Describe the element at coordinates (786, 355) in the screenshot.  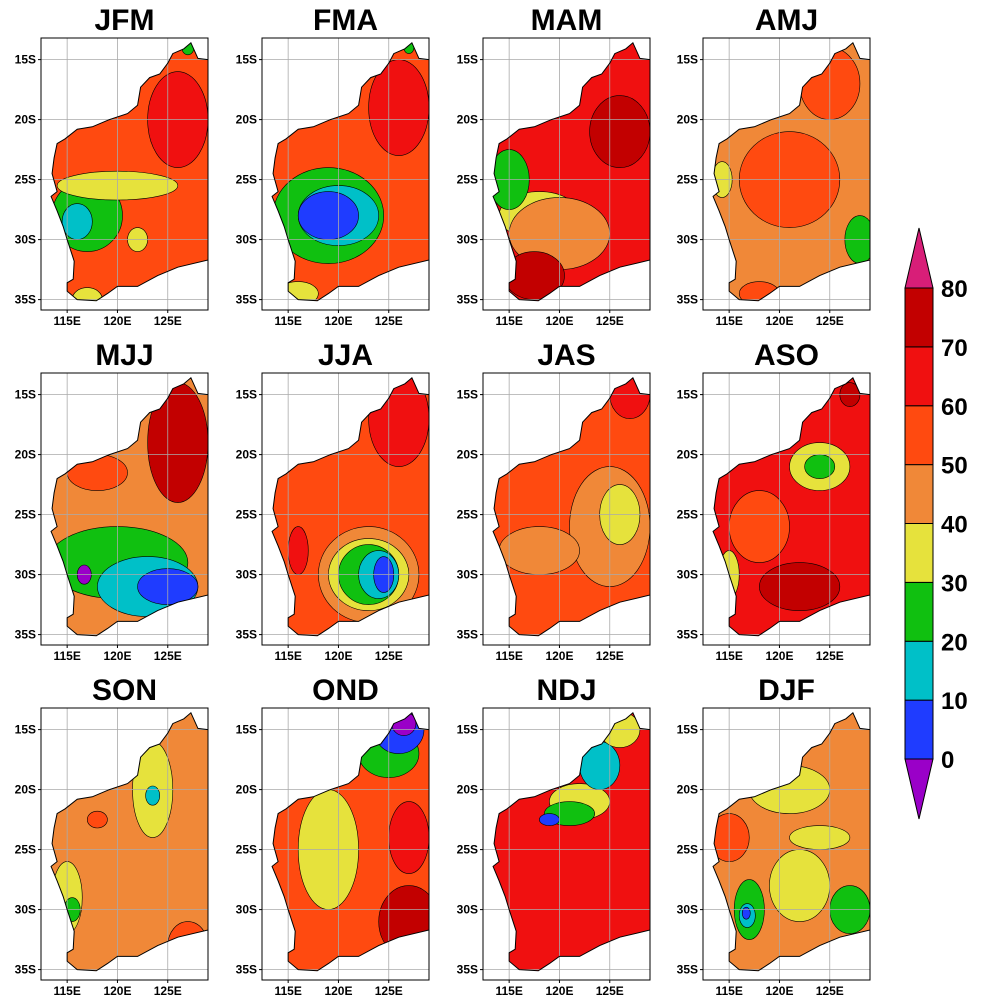
I see `panel-title: ASO` at that location.